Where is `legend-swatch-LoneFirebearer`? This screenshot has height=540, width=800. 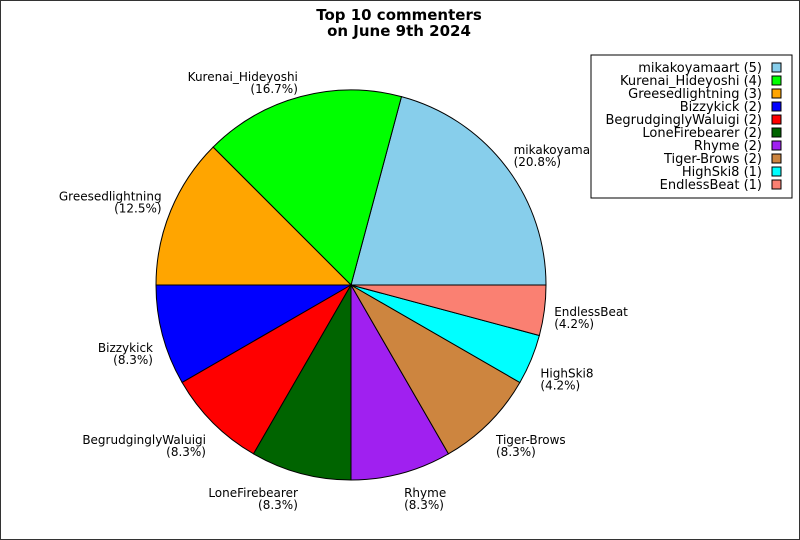 legend-swatch-LoneFirebearer is located at coordinates (776, 132).